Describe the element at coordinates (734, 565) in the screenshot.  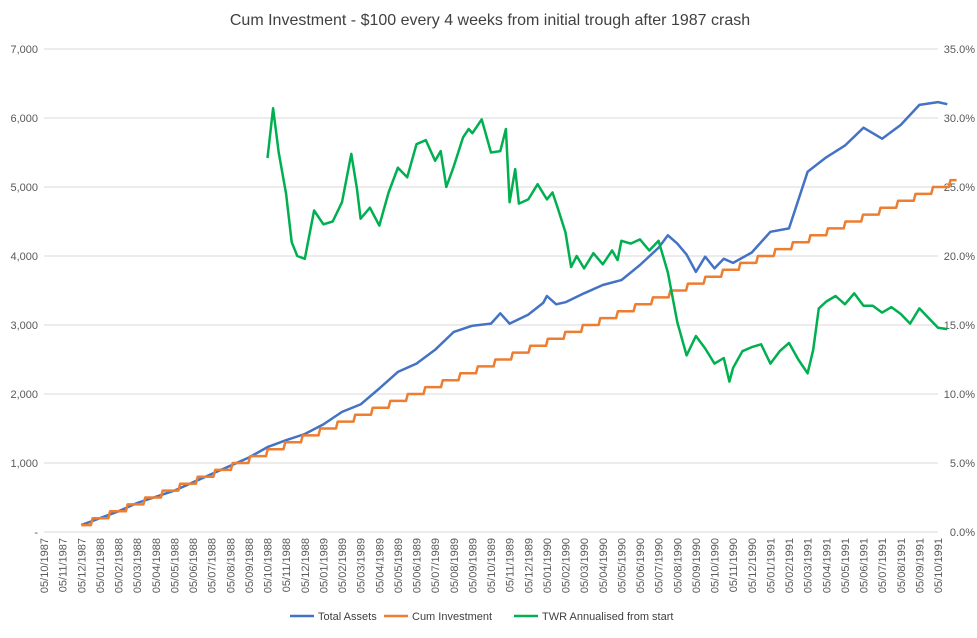
I see `x-tick-label: 05/11/1990` at that location.